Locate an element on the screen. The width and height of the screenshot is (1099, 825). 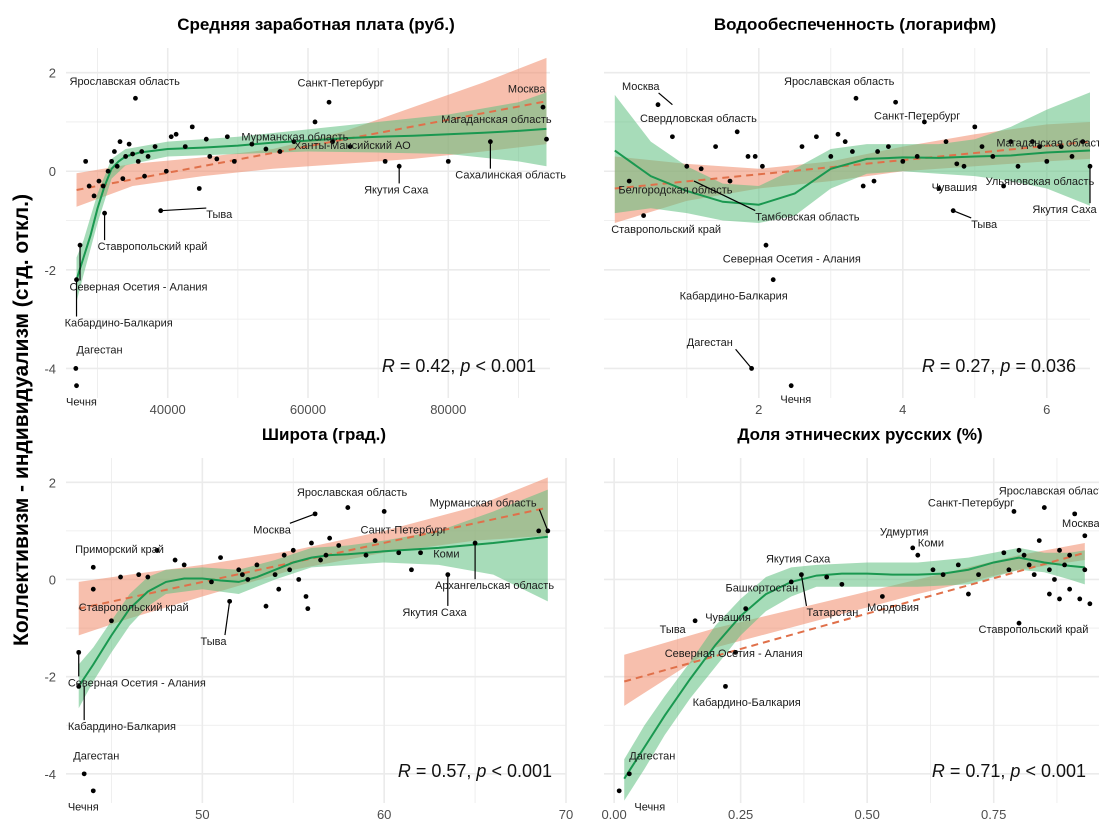
x-tick-label: 4 is located at coordinates (902, 409).